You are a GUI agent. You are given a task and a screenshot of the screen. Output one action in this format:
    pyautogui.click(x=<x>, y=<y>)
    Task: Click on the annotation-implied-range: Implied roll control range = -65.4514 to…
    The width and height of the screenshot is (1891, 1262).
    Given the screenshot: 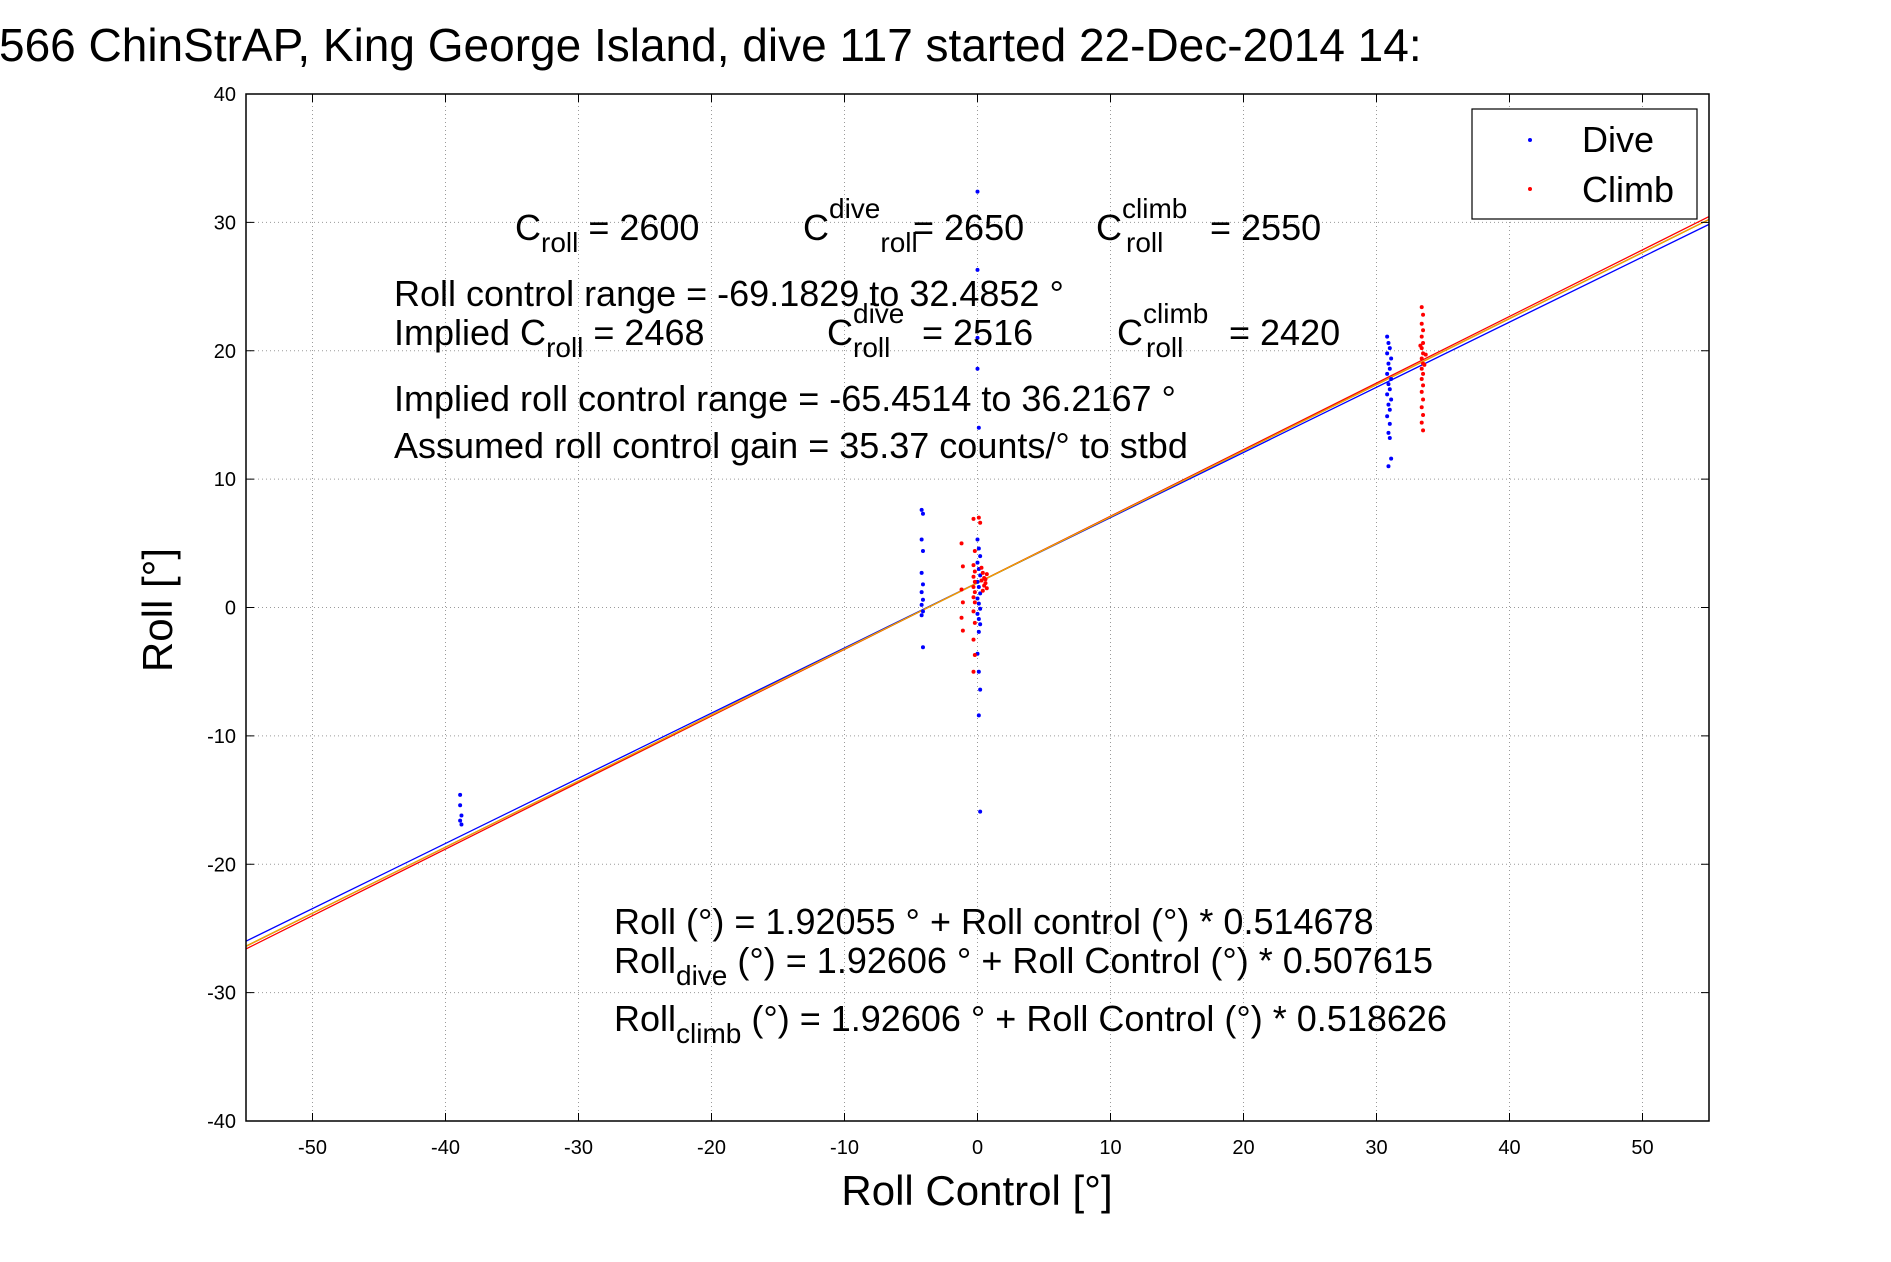 What is the action you would take?
    pyautogui.click(x=785, y=398)
    